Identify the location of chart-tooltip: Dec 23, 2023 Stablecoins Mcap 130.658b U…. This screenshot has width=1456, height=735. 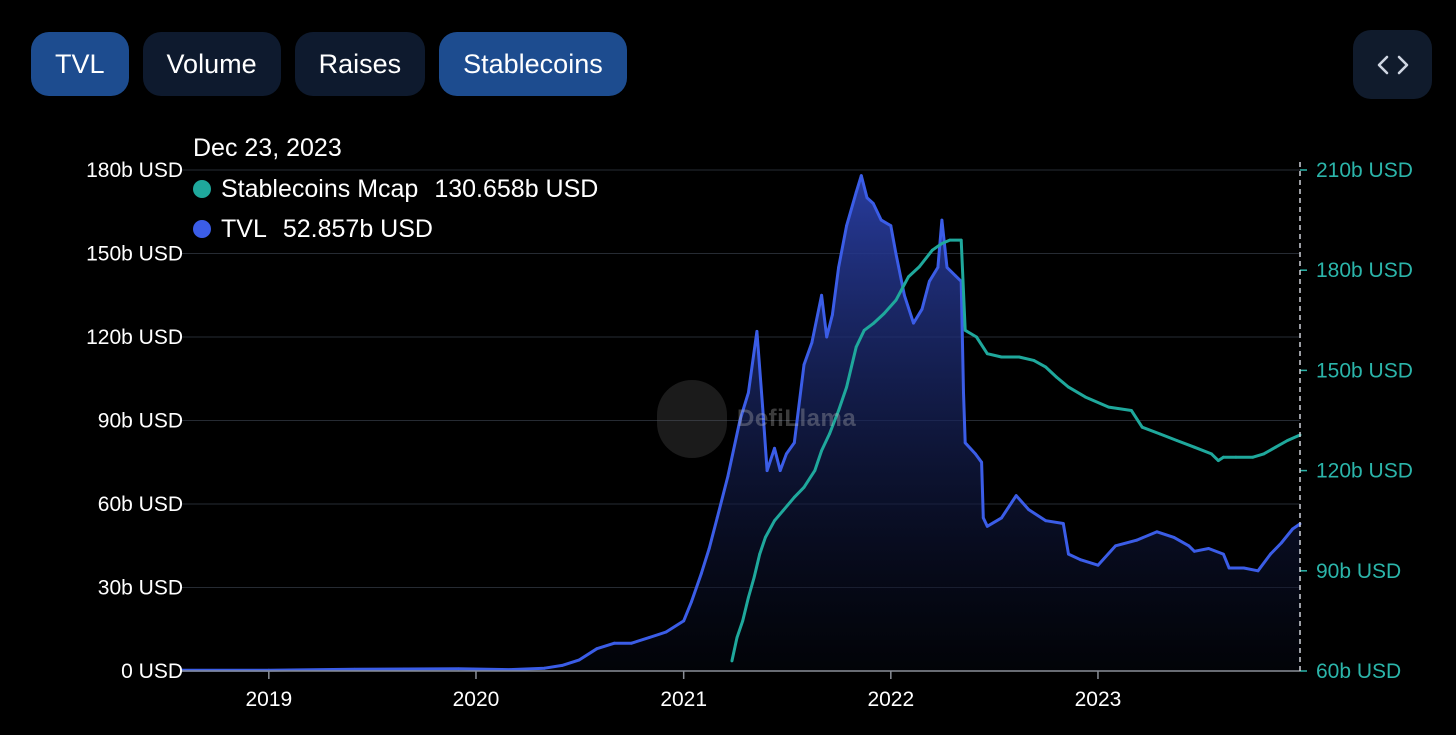
(395, 191).